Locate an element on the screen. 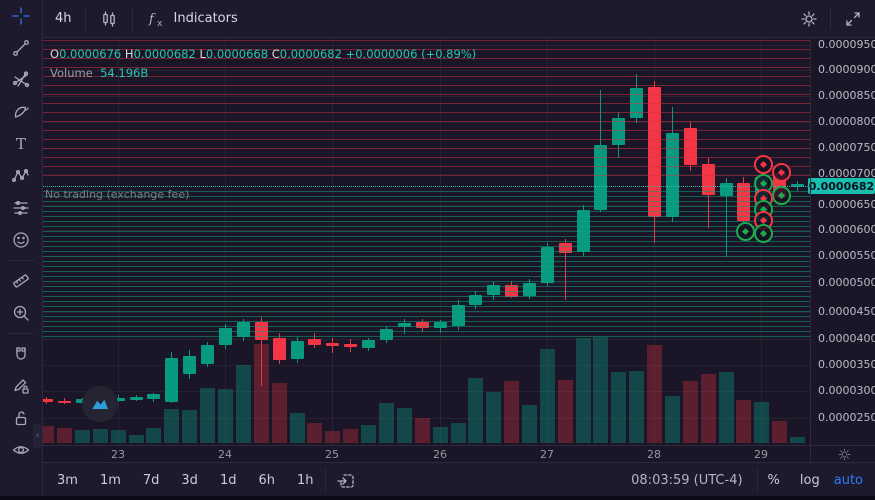  range-button-1d: 1d is located at coordinates (228, 480).